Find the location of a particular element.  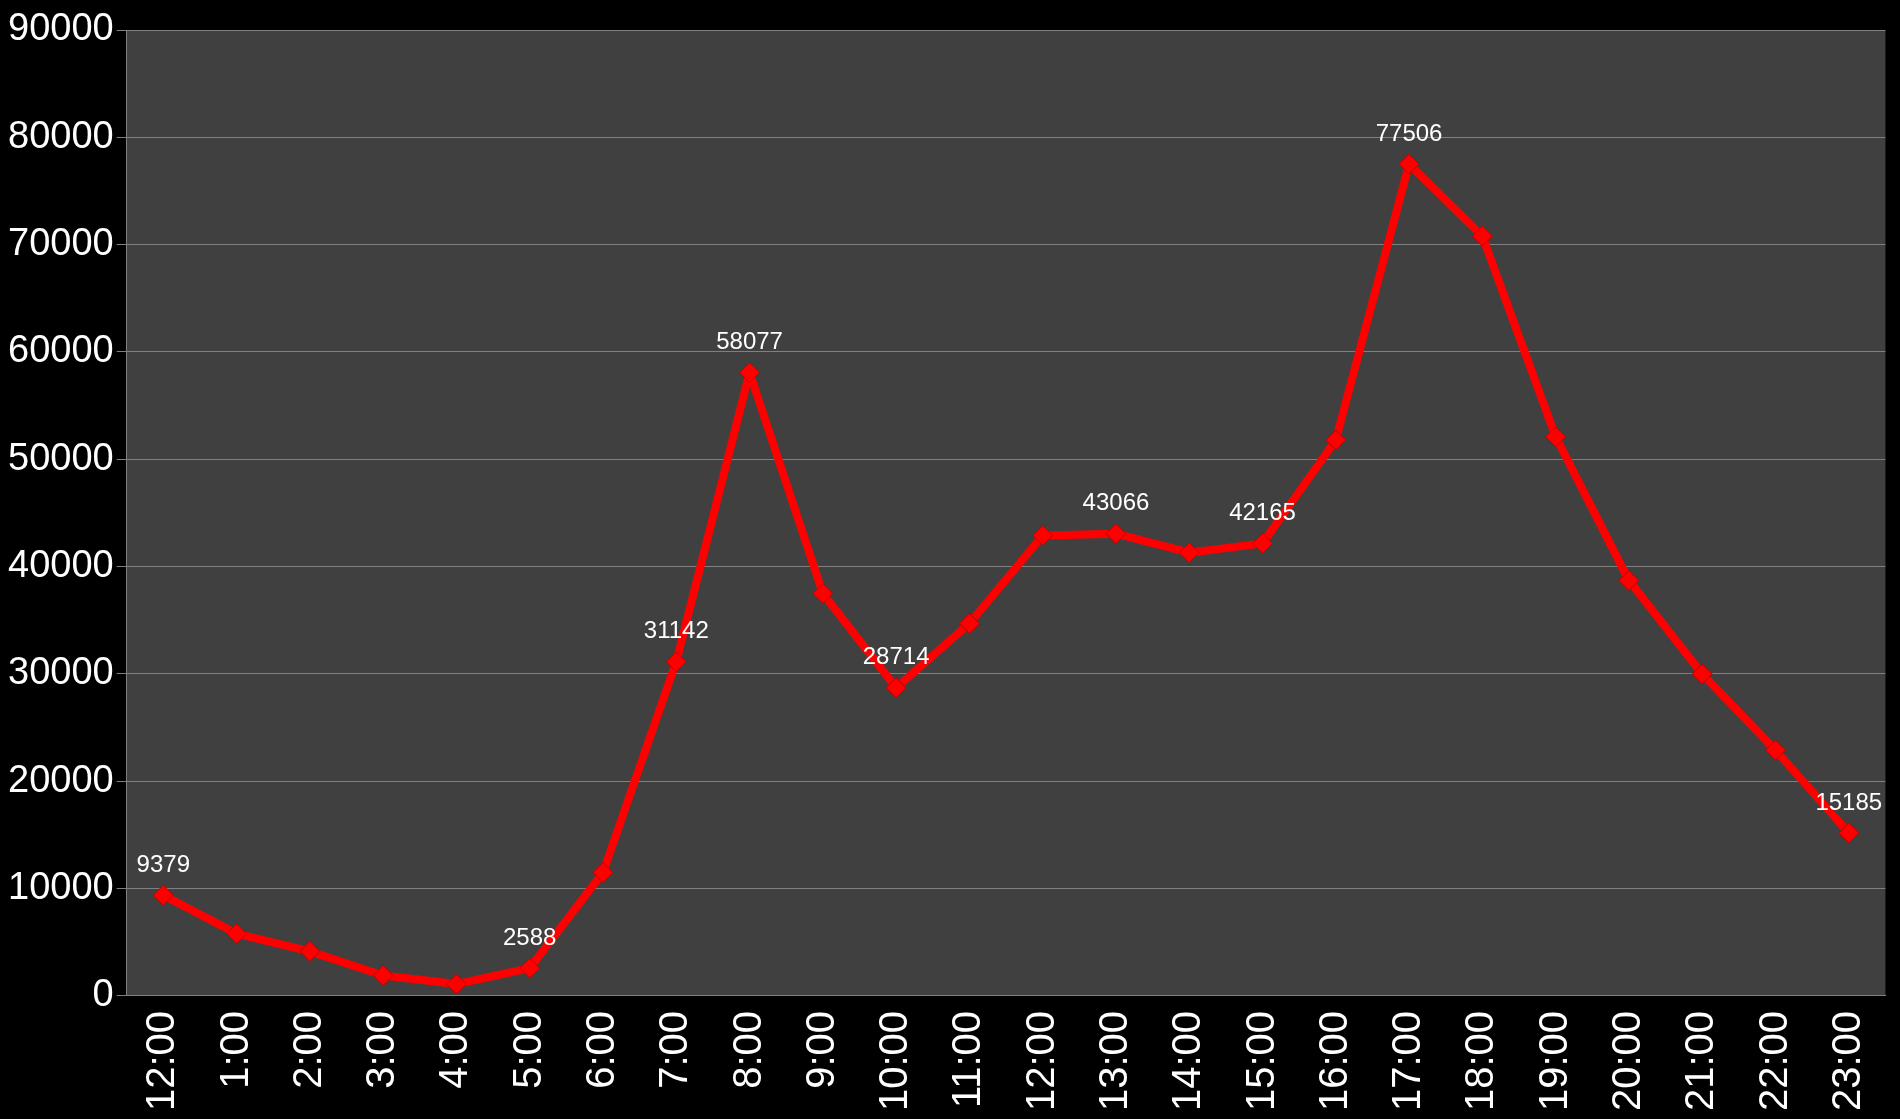

x-tick-label: 1:00 is located at coordinates (233, 1049).